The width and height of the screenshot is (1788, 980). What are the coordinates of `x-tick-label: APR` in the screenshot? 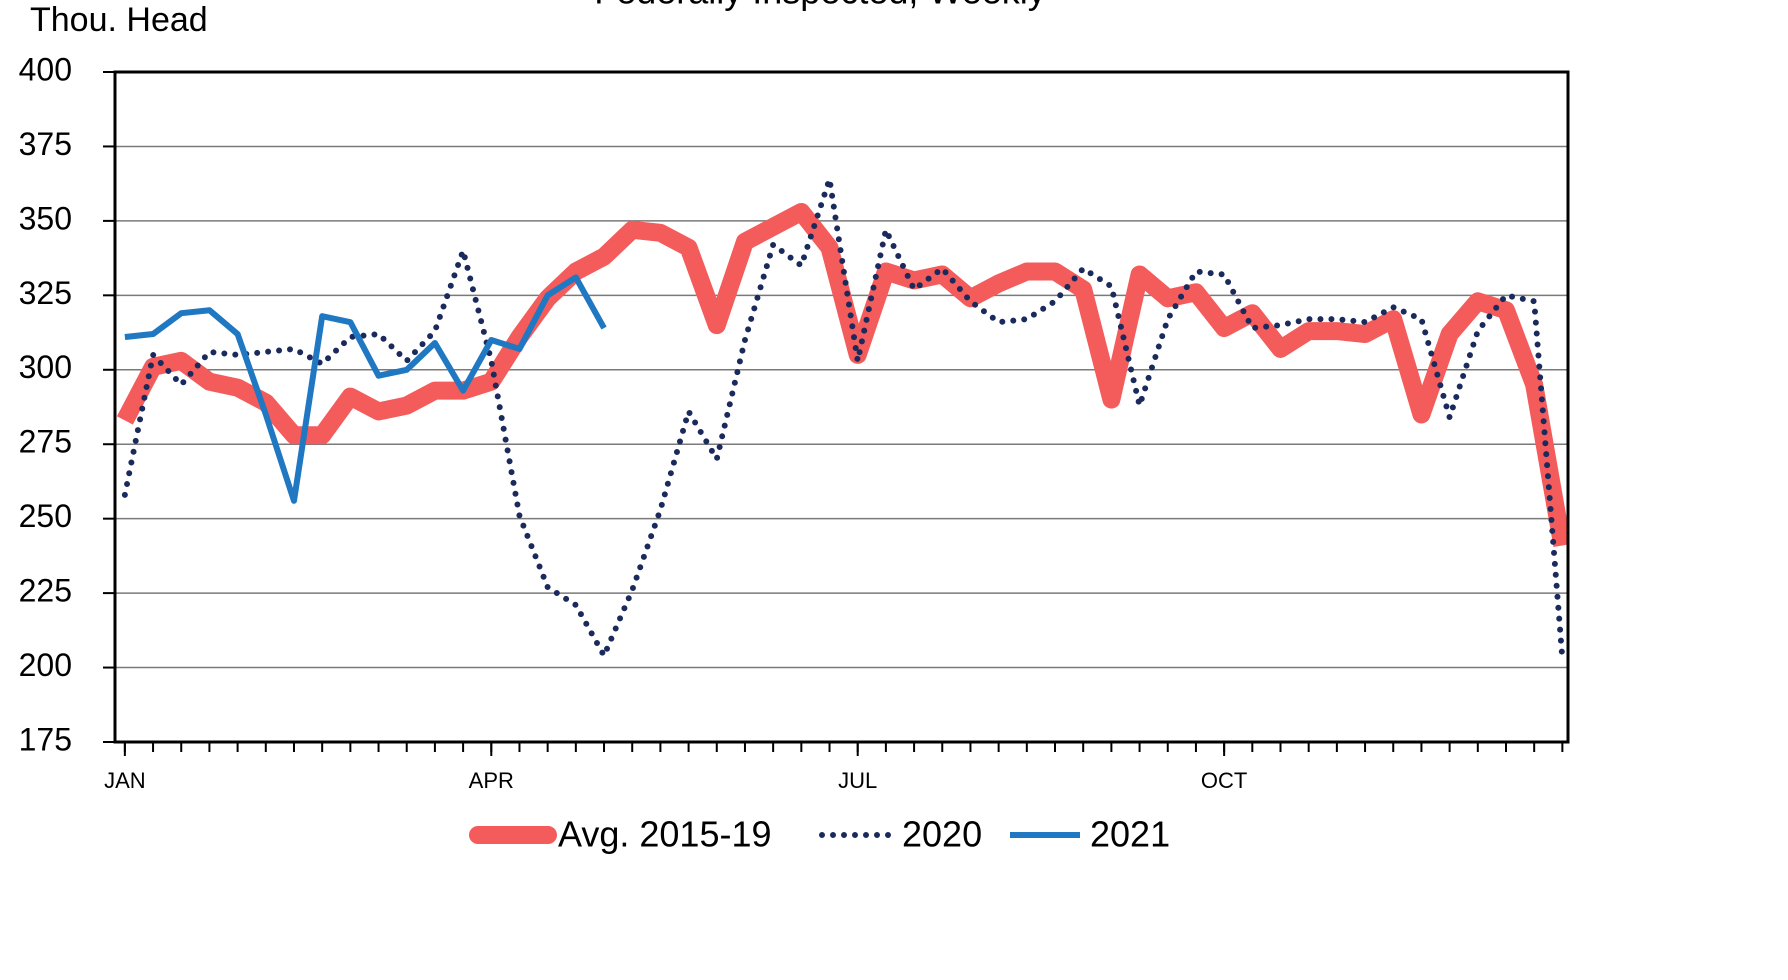 It's located at (491, 780).